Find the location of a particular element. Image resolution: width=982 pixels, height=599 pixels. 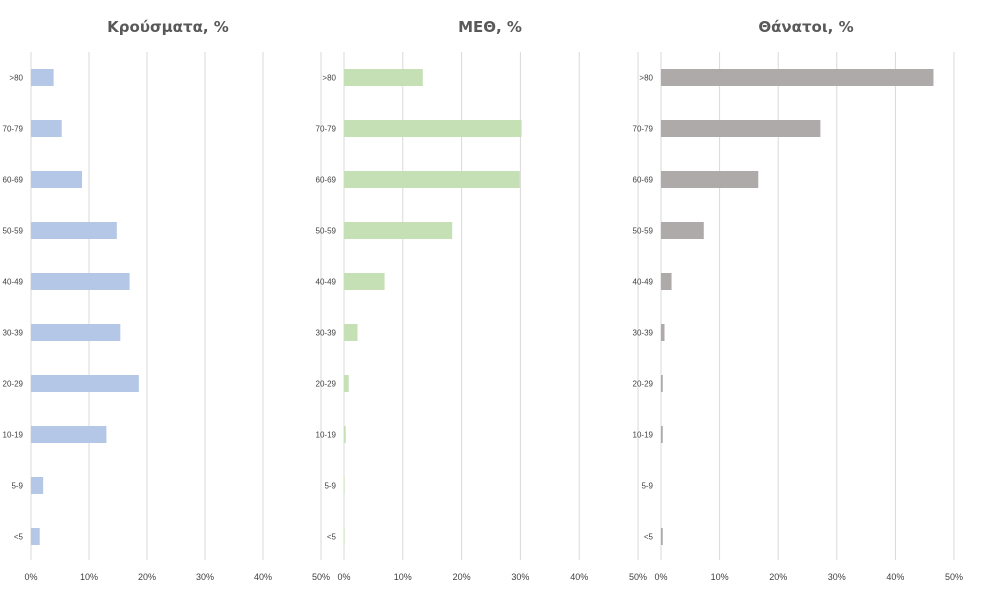

chart-title: ΜΕΘ, % is located at coordinates (490, 27).